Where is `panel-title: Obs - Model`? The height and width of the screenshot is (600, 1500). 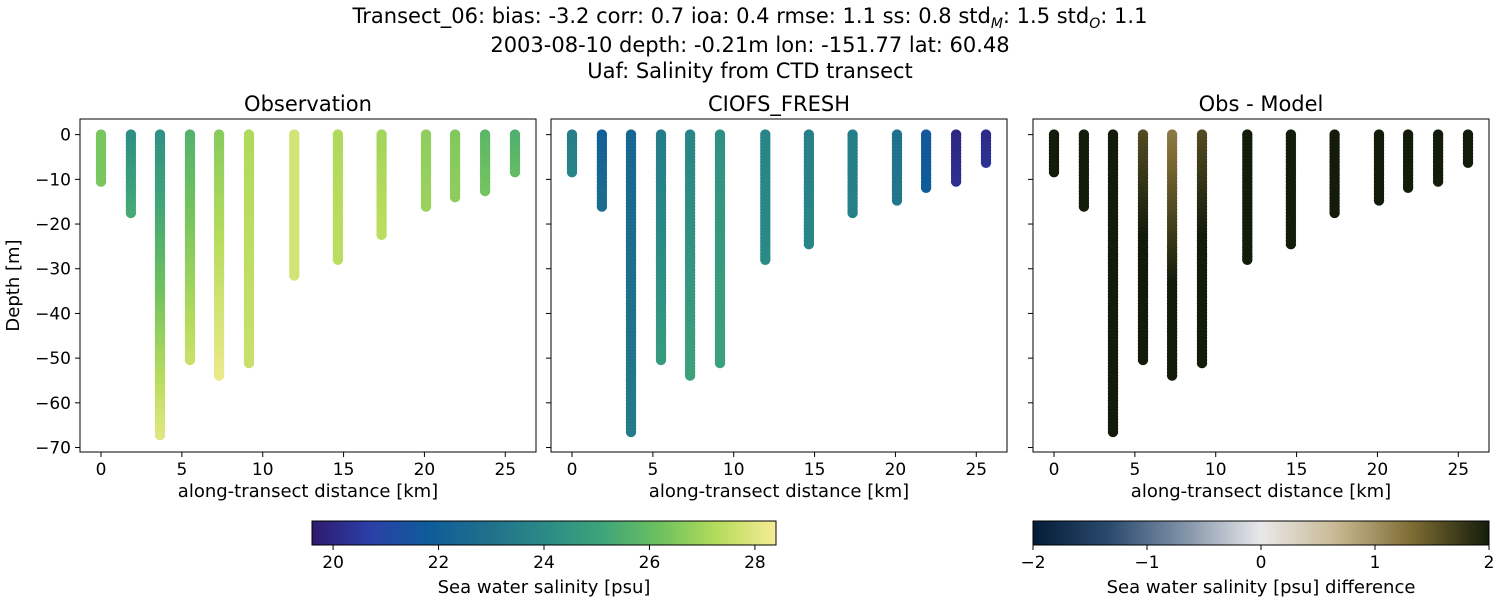
panel-title: Obs - Model is located at coordinates (1261, 104).